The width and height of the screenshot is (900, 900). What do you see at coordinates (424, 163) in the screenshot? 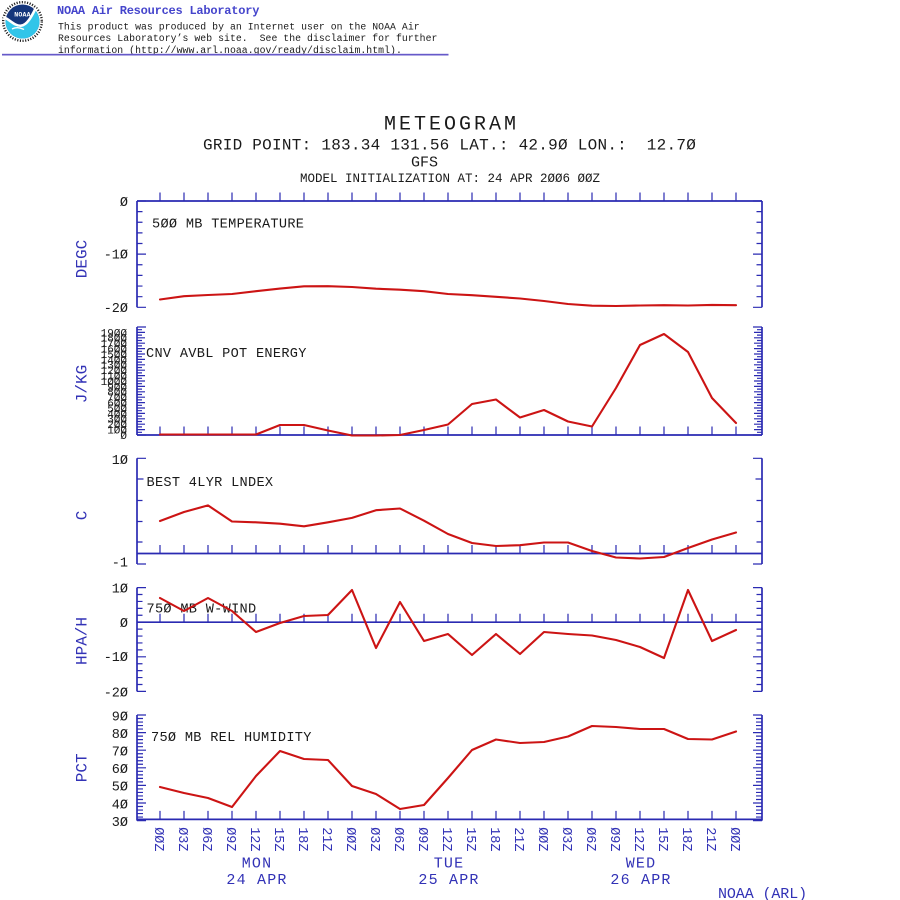
I see `svg-text: GFS` at bounding box center [424, 163].